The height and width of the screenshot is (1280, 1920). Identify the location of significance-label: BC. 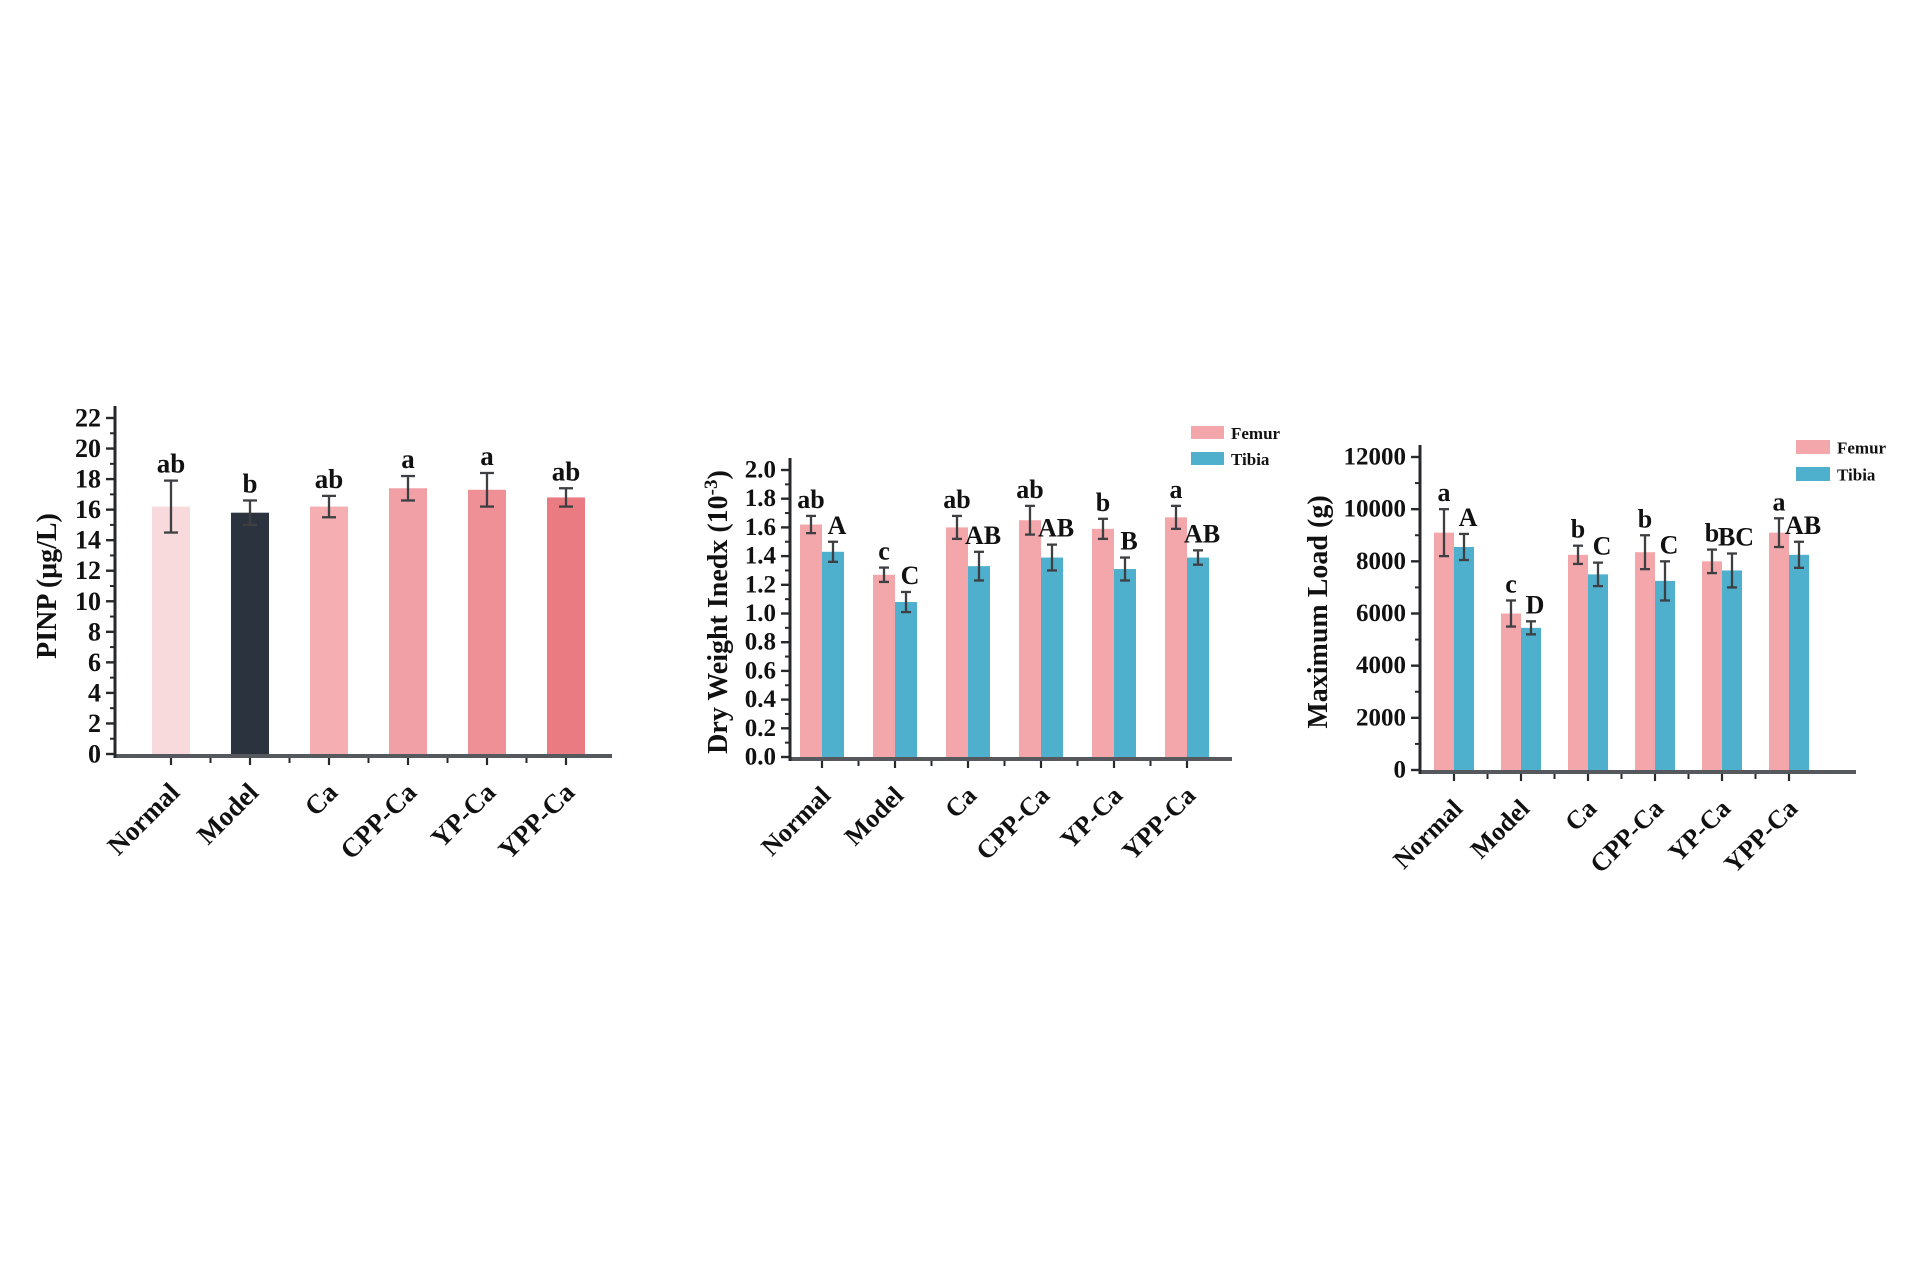
(1736, 537).